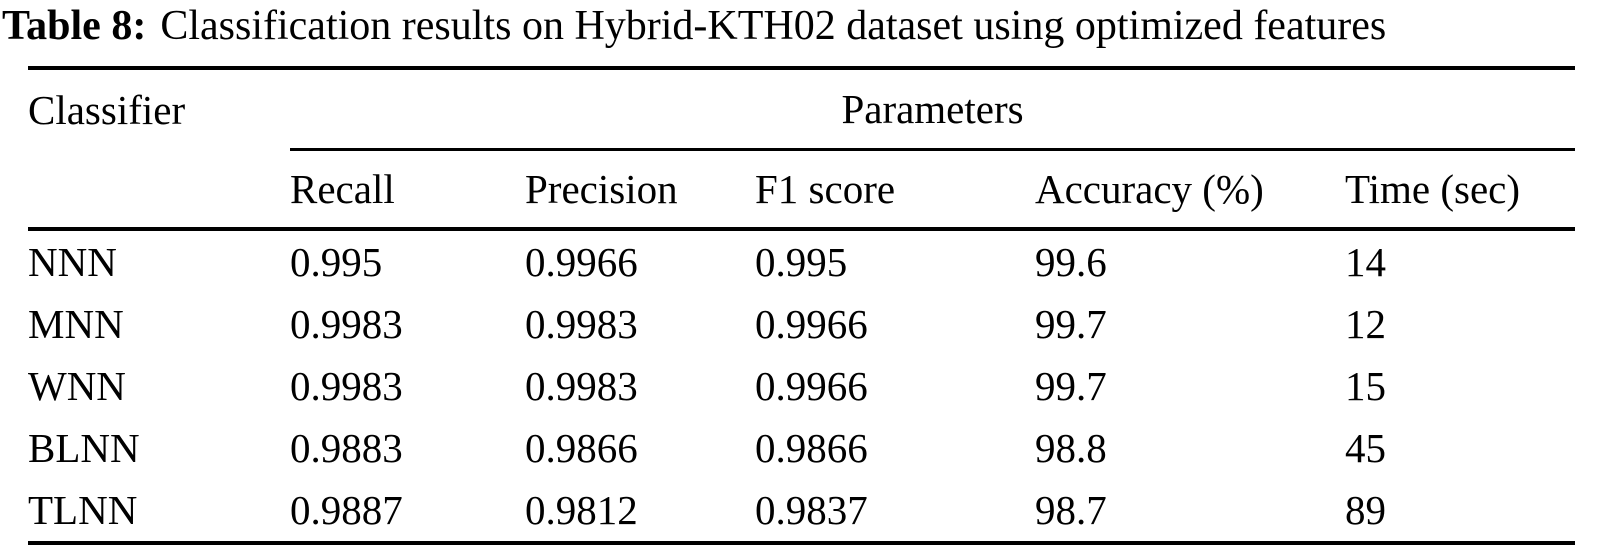 Image resolution: width=1604 pixels, height=546 pixels. What do you see at coordinates (1365, 448) in the screenshot?
I see `cell-time: 45` at bounding box center [1365, 448].